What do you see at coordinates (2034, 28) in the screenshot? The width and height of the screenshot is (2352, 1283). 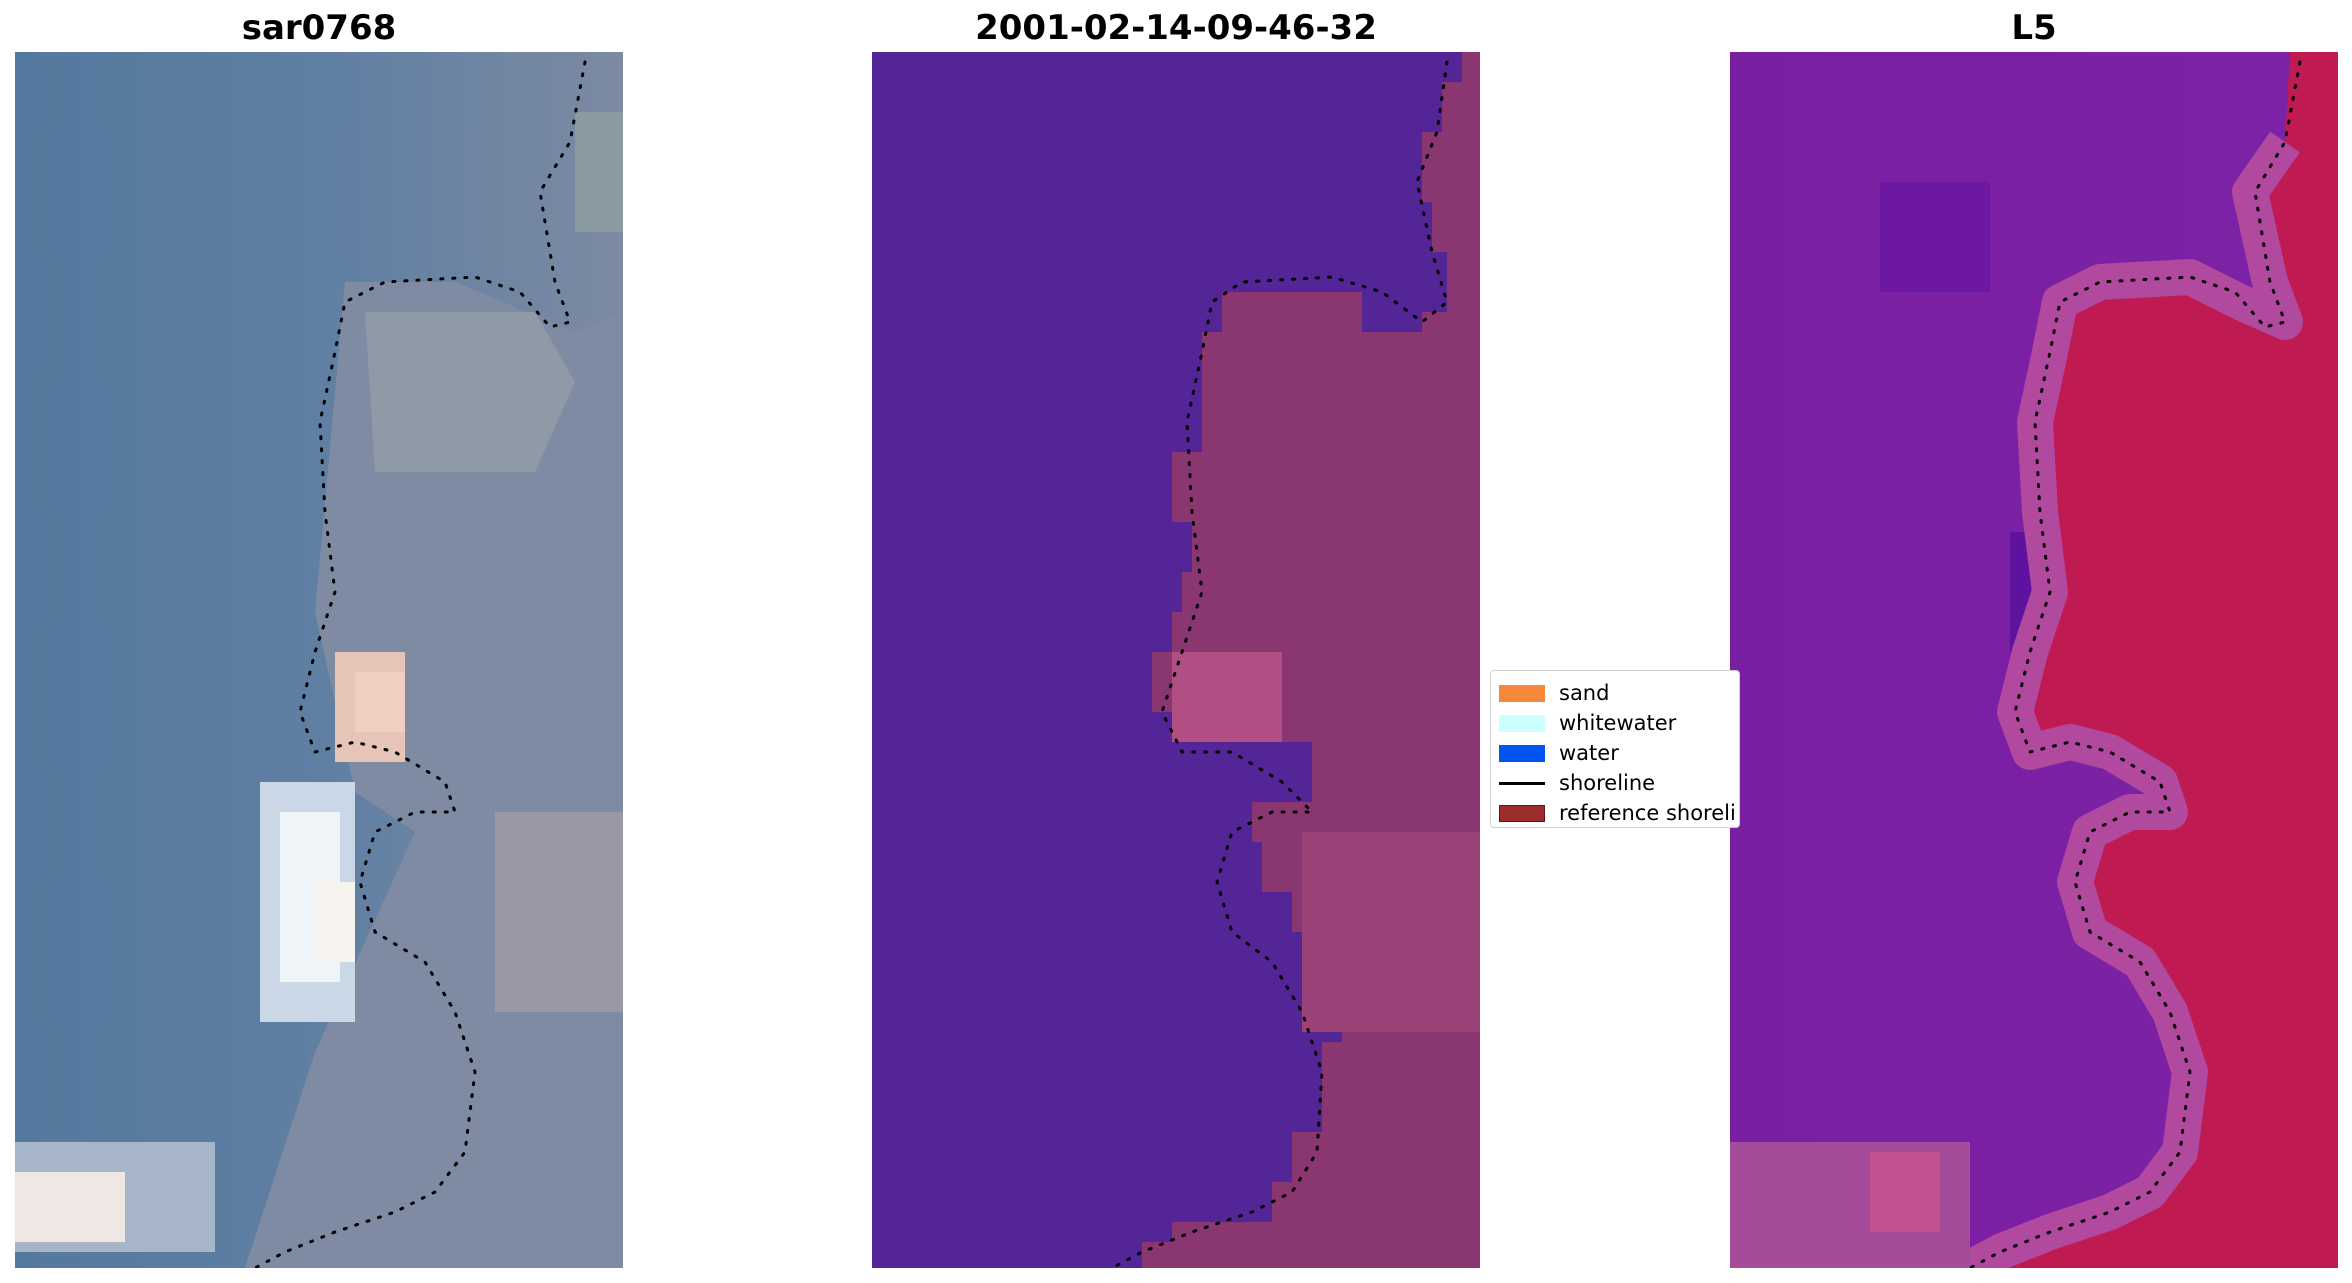 I see `panel-title-index: L5` at bounding box center [2034, 28].